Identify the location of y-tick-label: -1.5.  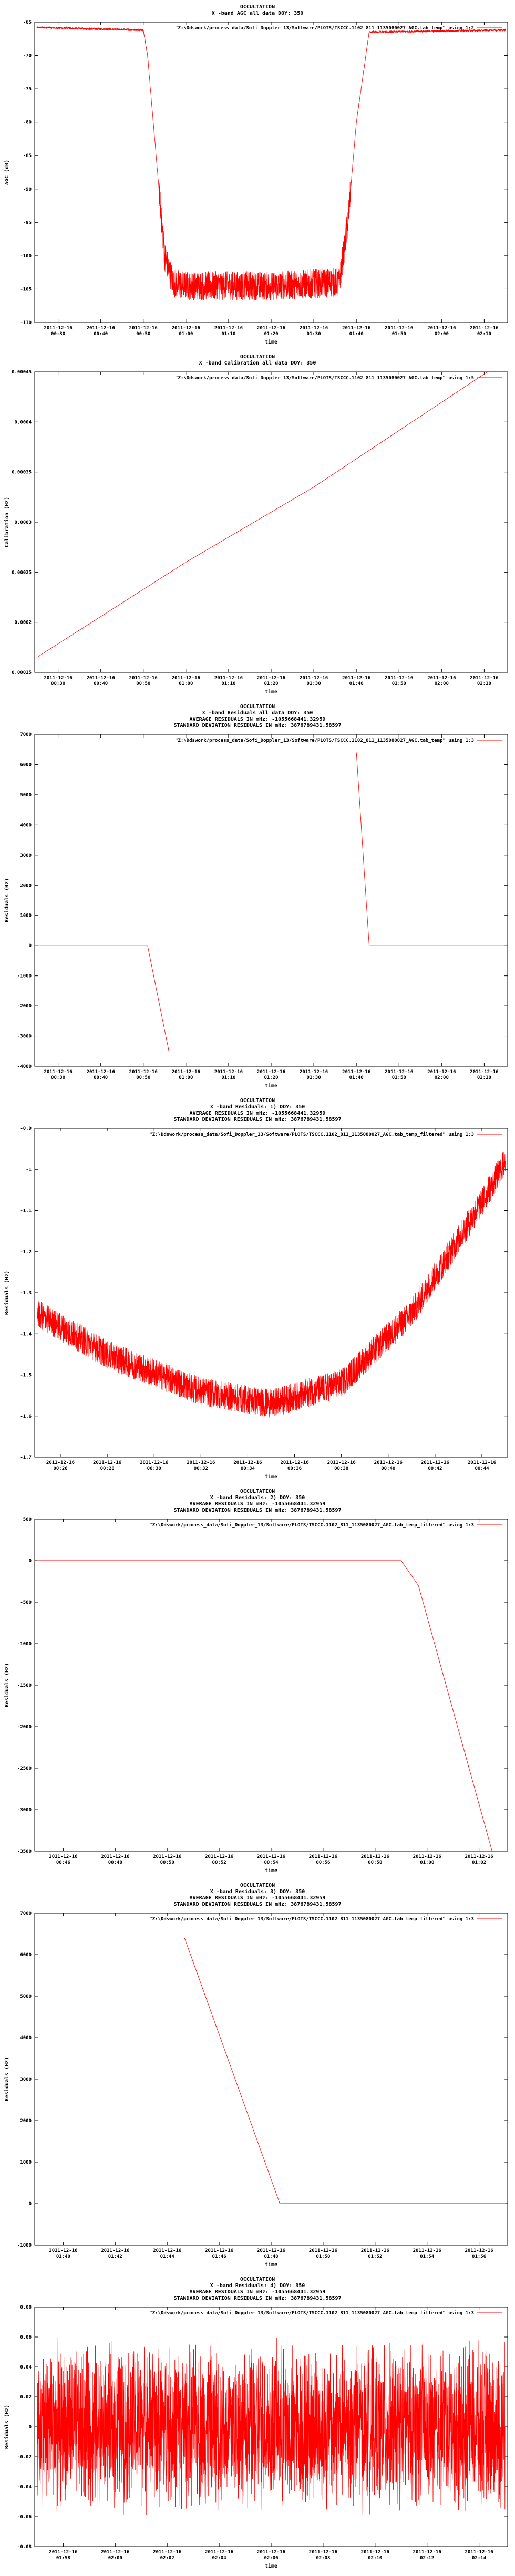
(26, 1375).